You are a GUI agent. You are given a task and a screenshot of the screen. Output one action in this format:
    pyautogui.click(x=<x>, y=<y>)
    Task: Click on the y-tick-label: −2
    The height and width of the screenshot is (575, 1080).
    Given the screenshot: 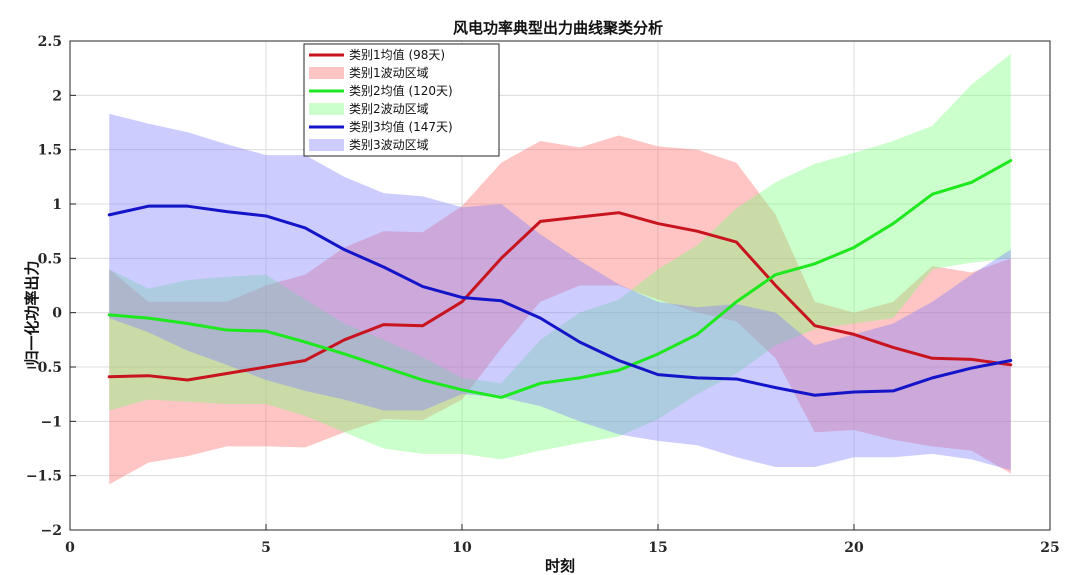 What is the action you would take?
    pyautogui.click(x=51, y=531)
    